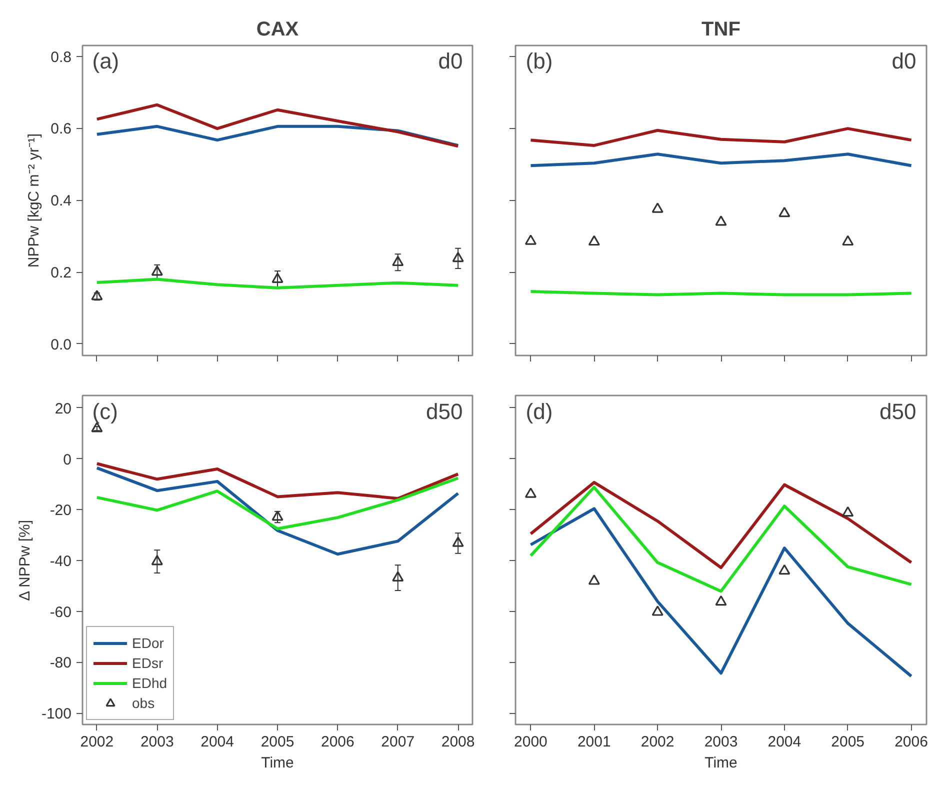 The image size is (934, 786). What do you see at coordinates (67, 459) in the screenshot?
I see `y-tick-label: 0` at bounding box center [67, 459].